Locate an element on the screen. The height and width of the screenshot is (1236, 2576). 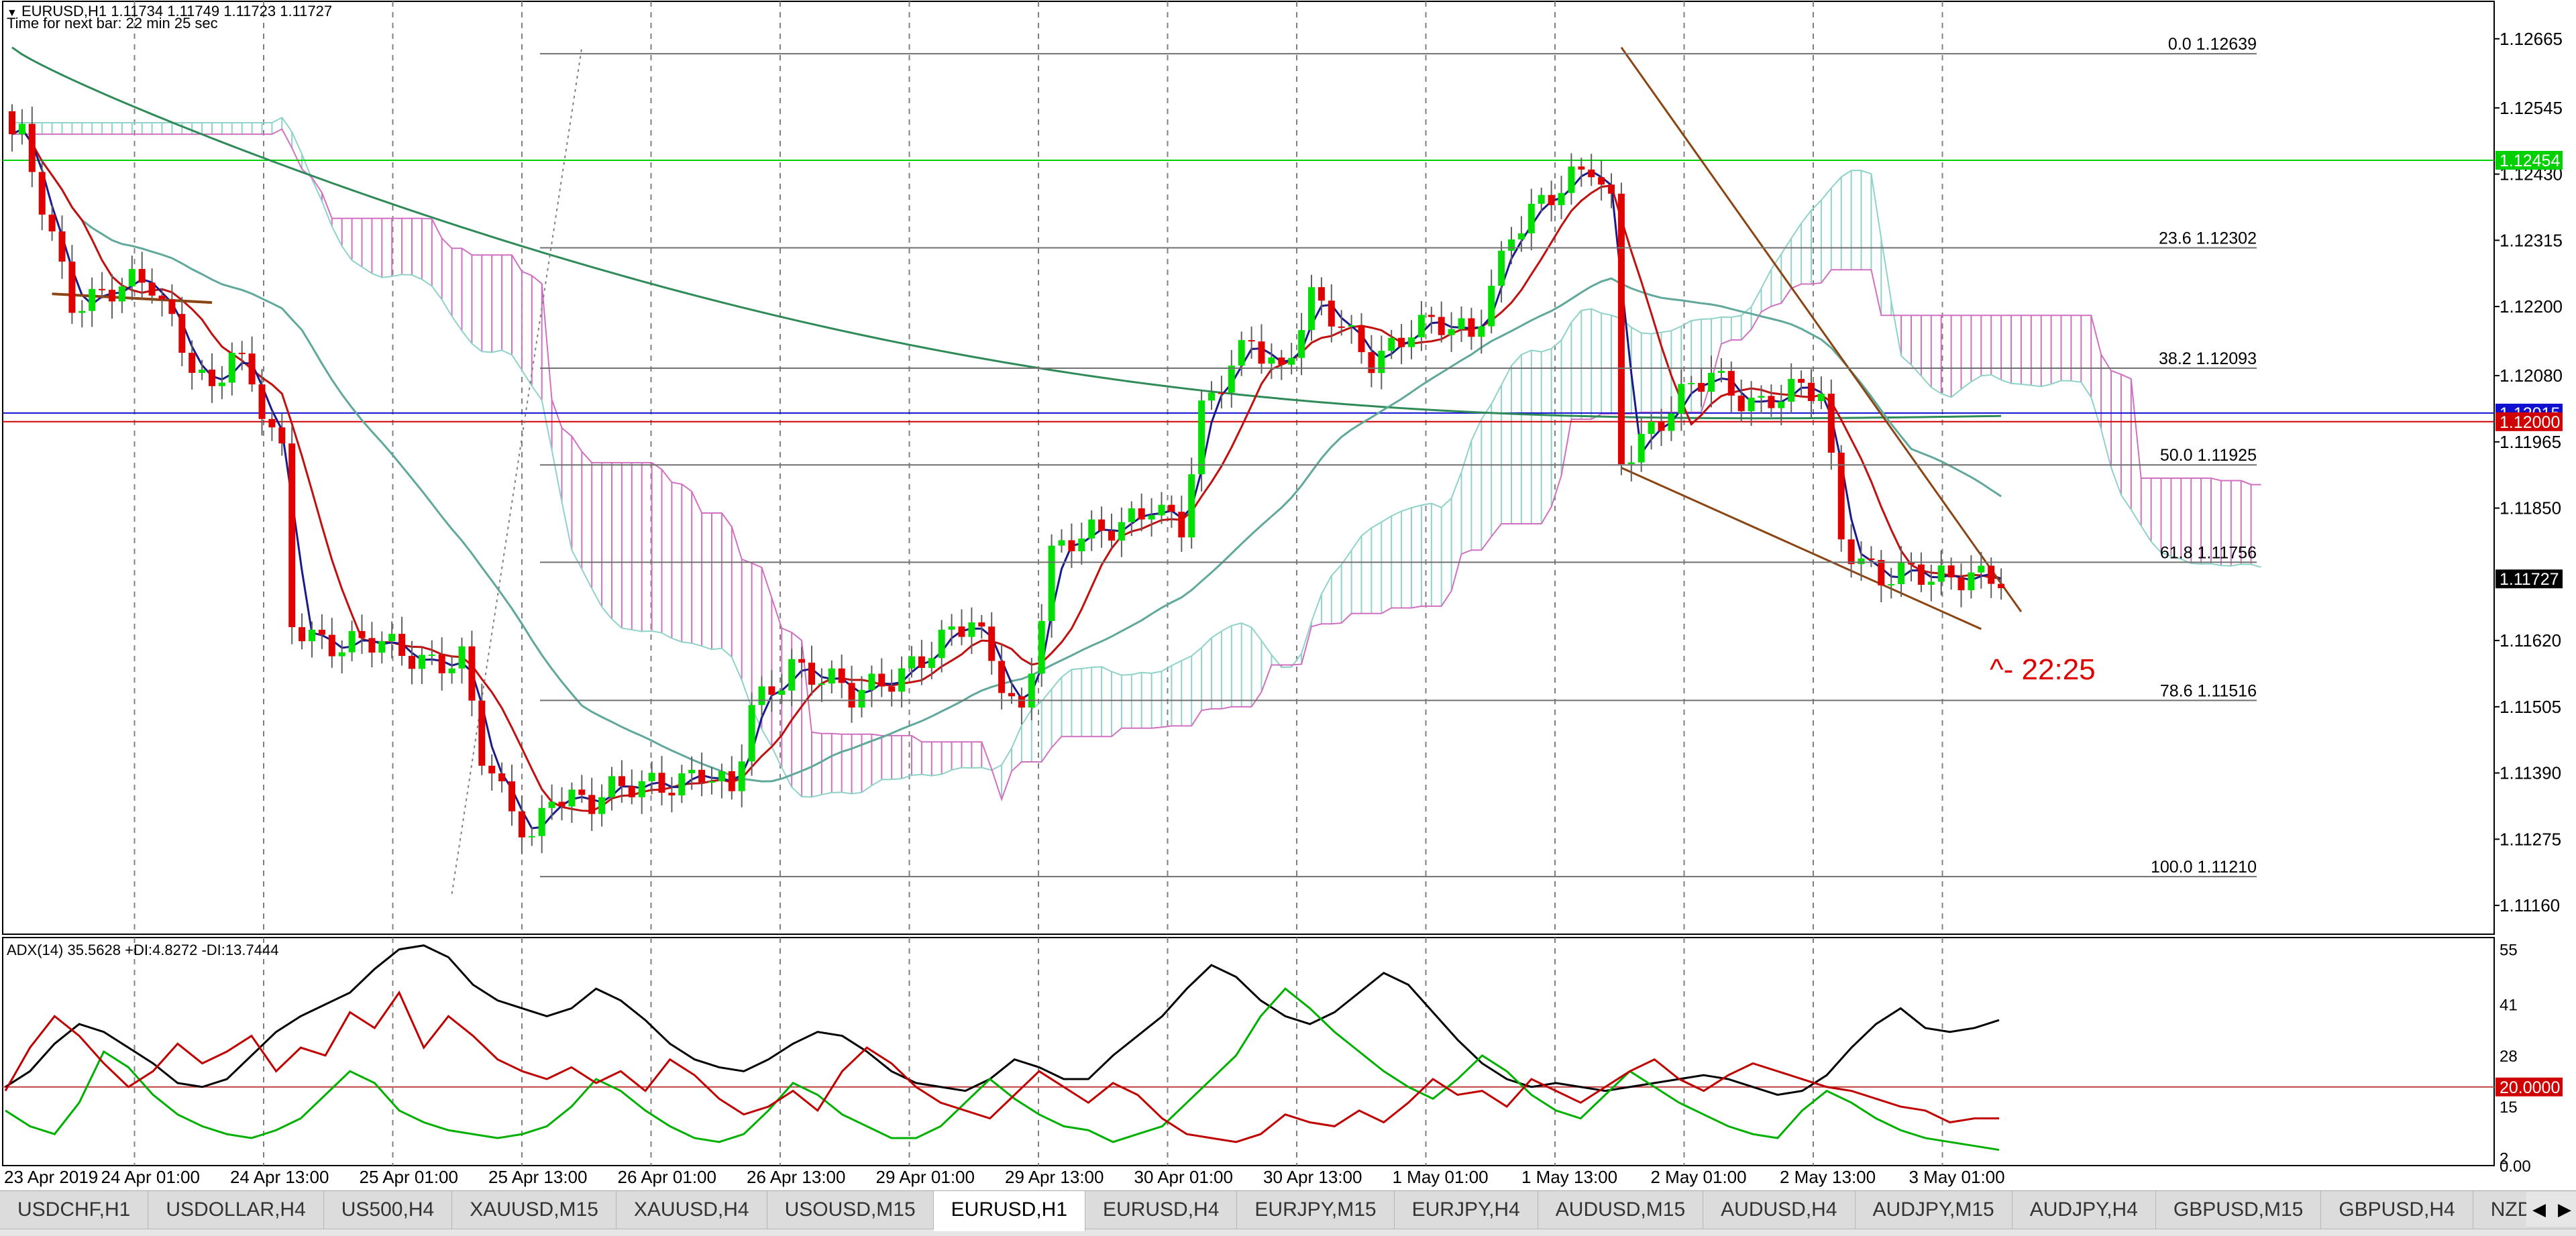
tab-eurusd-h1: EURUSD,H1 is located at coordinates (1009, 1211).